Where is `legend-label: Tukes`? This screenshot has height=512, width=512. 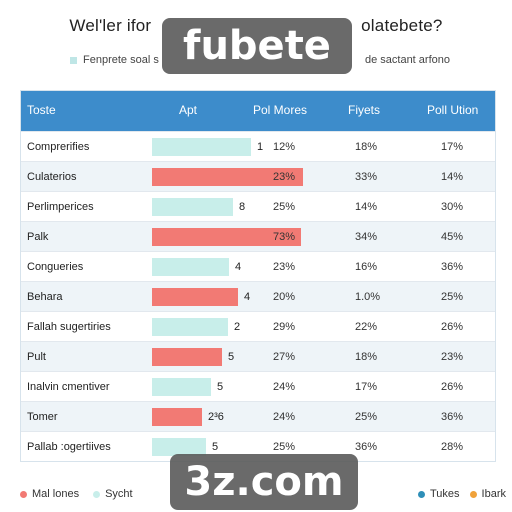
legend-label: Tukes is located at coordinates (444, 494).